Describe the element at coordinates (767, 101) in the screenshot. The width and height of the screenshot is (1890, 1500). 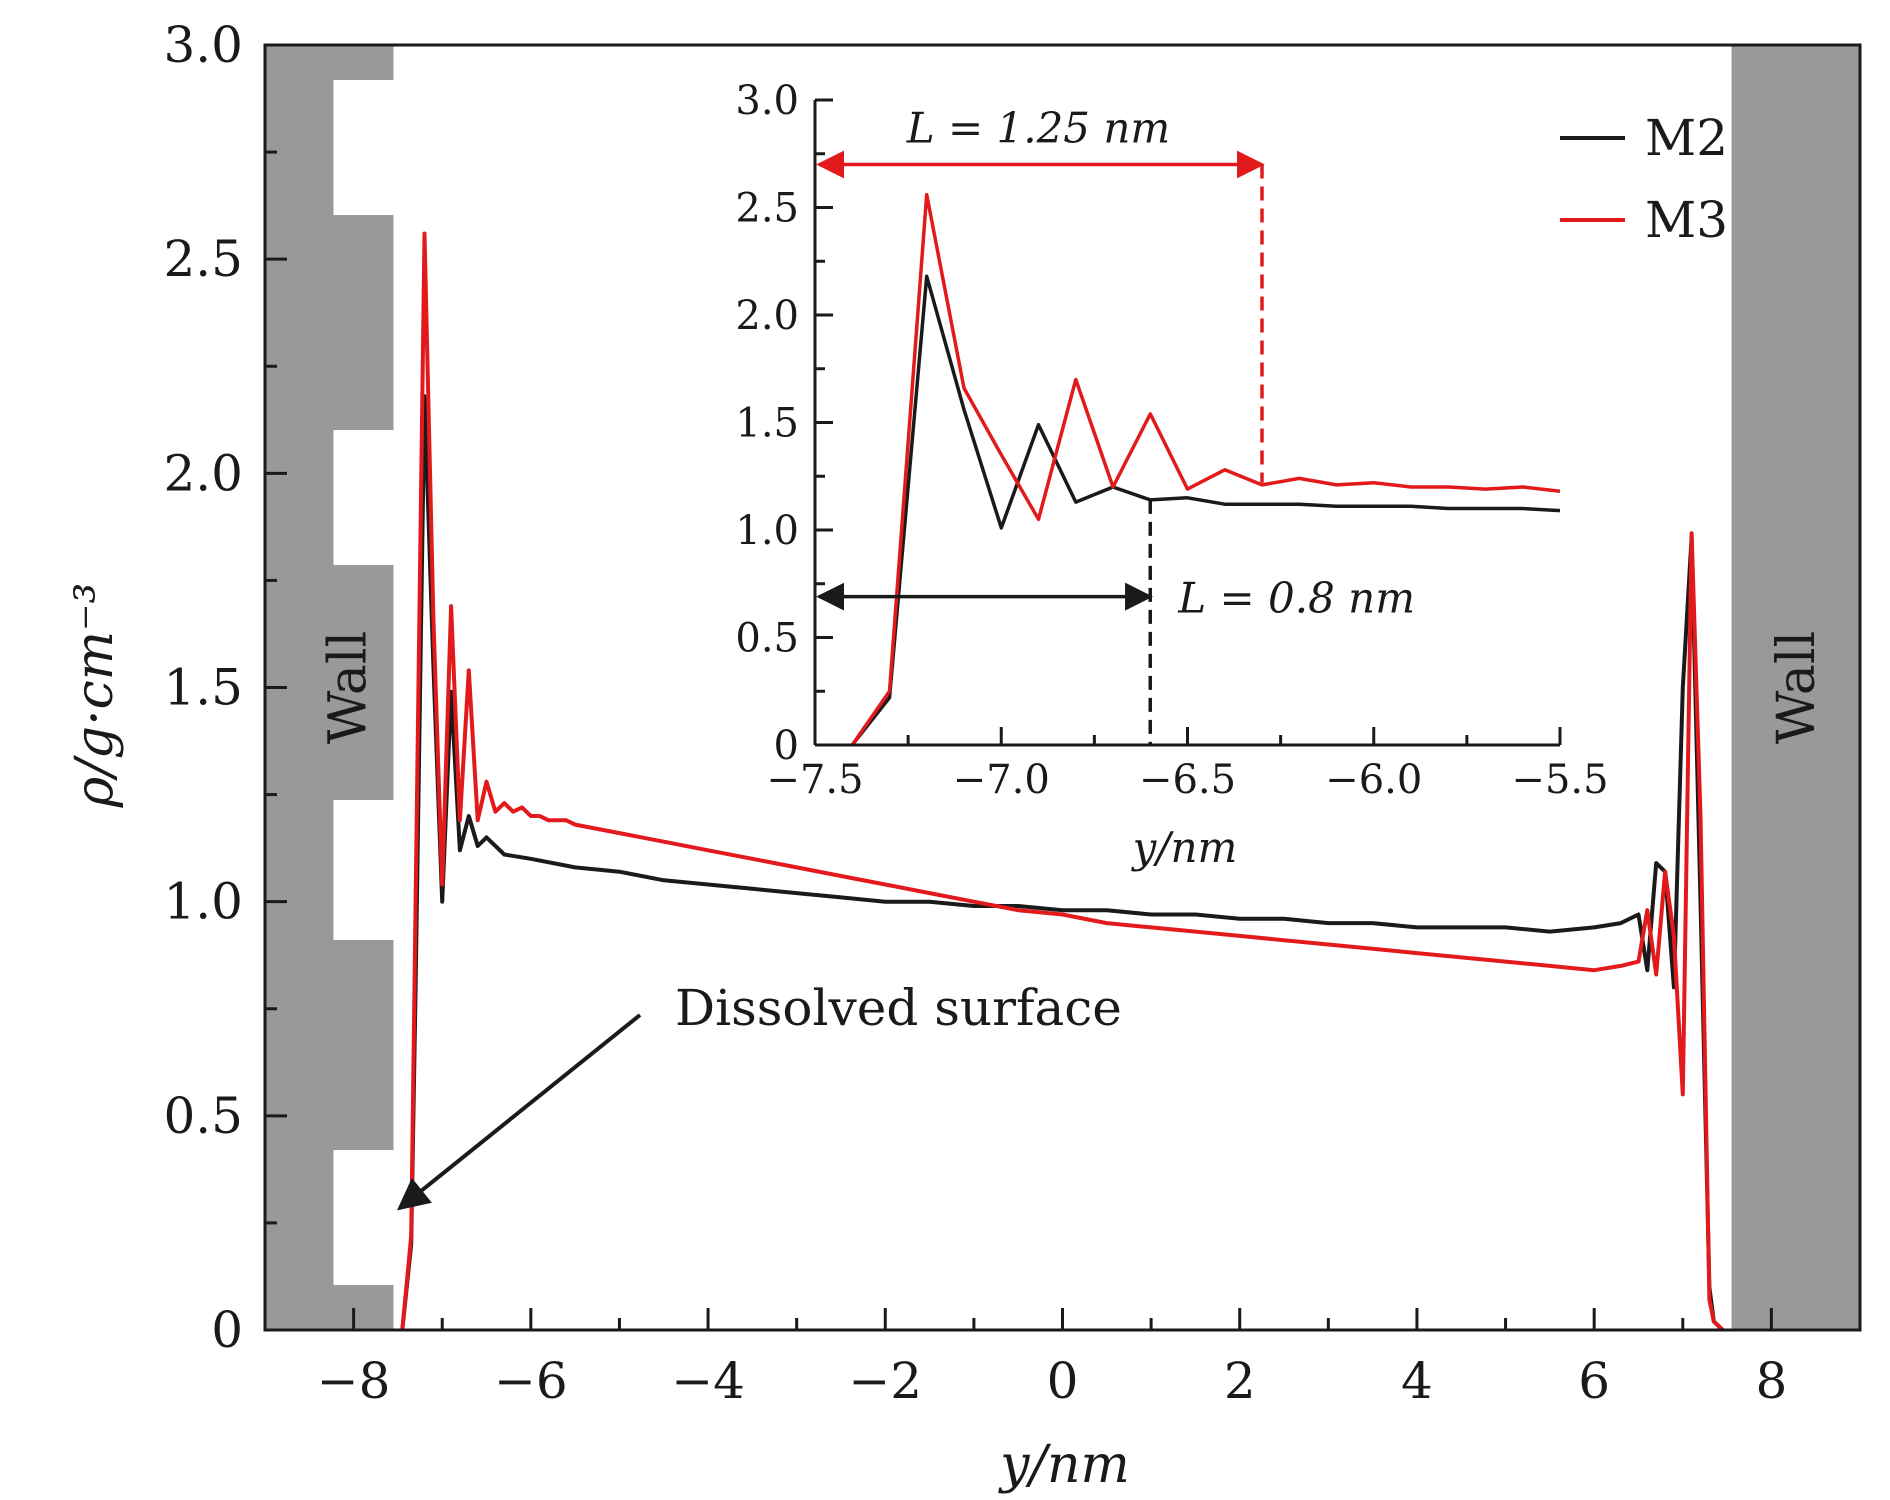
I see `inset-y-tick-label: 3.0` at that location.